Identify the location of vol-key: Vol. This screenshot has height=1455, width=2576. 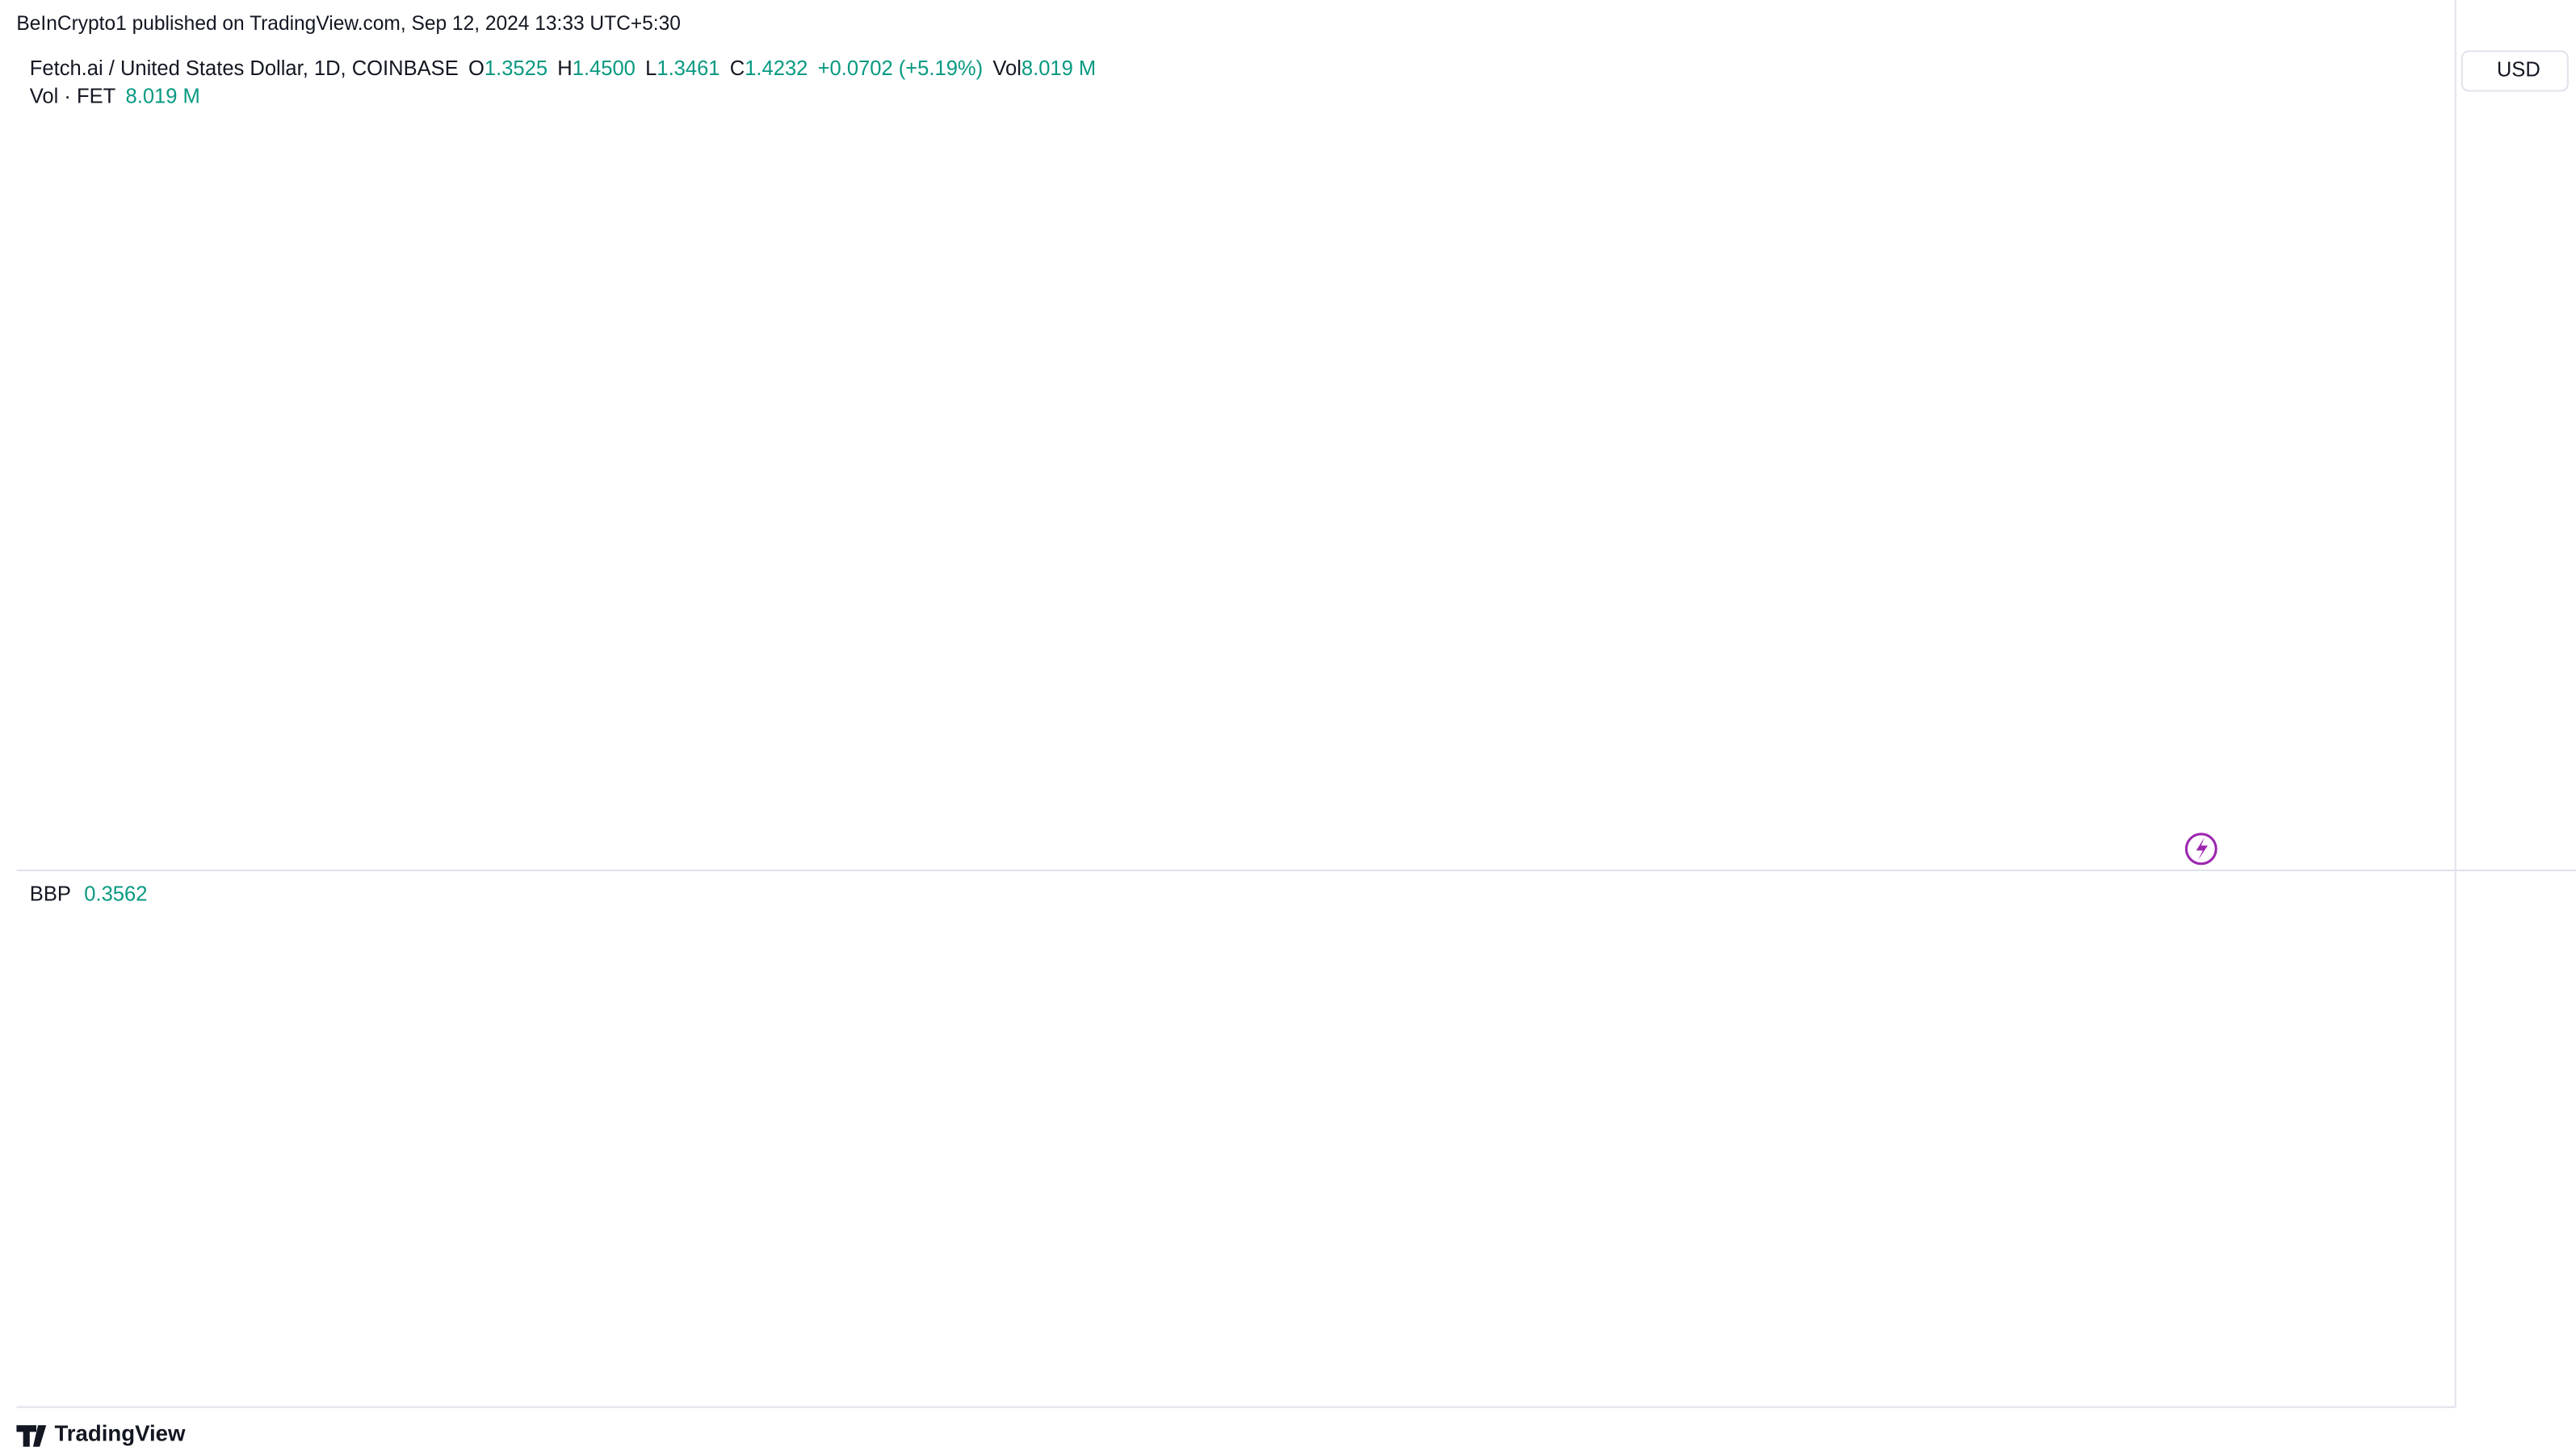
(1007, 68).